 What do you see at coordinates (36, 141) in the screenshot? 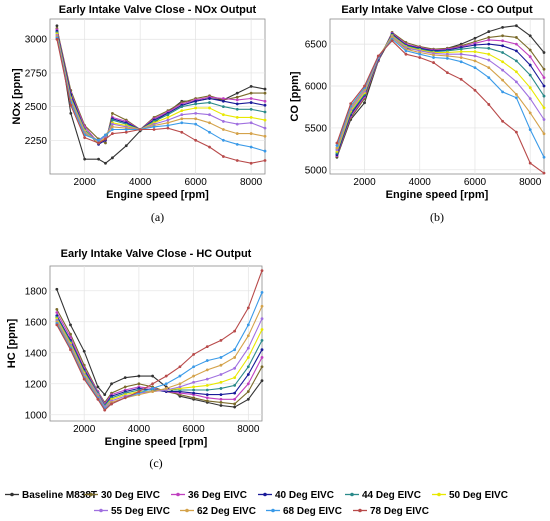
I see `y-tick-label: 2250` at bounding box center [36, 141].